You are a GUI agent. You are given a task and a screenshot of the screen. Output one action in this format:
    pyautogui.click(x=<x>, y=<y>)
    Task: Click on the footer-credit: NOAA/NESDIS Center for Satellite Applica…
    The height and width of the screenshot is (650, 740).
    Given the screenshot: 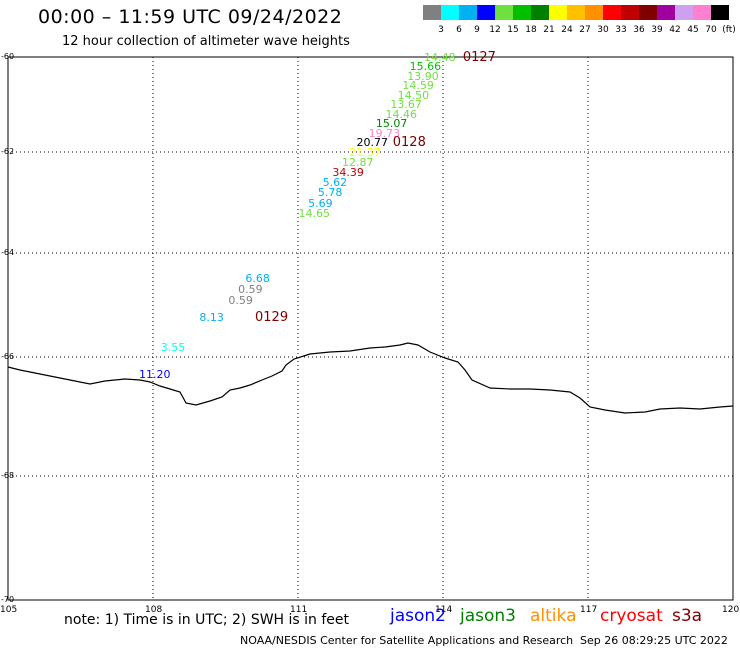 What is the action you would take?
    pyautogui.click(x=407, y=640)
    